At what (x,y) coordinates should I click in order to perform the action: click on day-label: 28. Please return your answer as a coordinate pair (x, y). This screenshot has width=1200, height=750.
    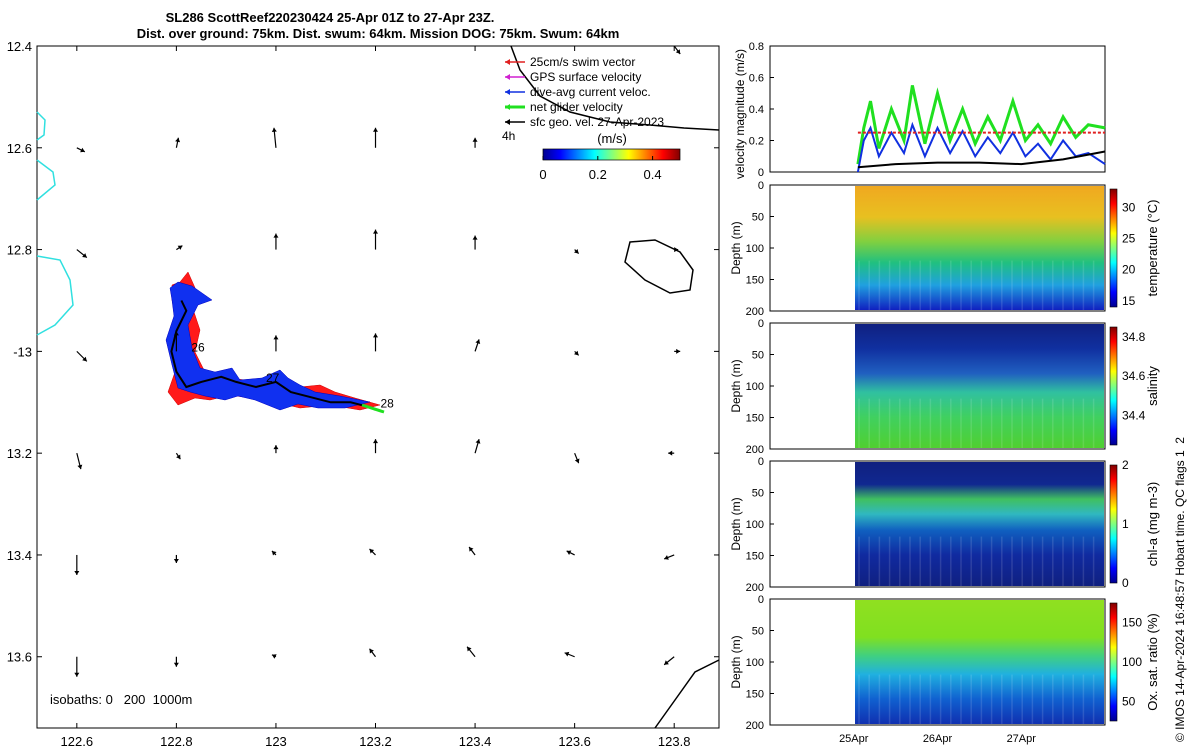
    Looking at the image, I should click on (387, 403).